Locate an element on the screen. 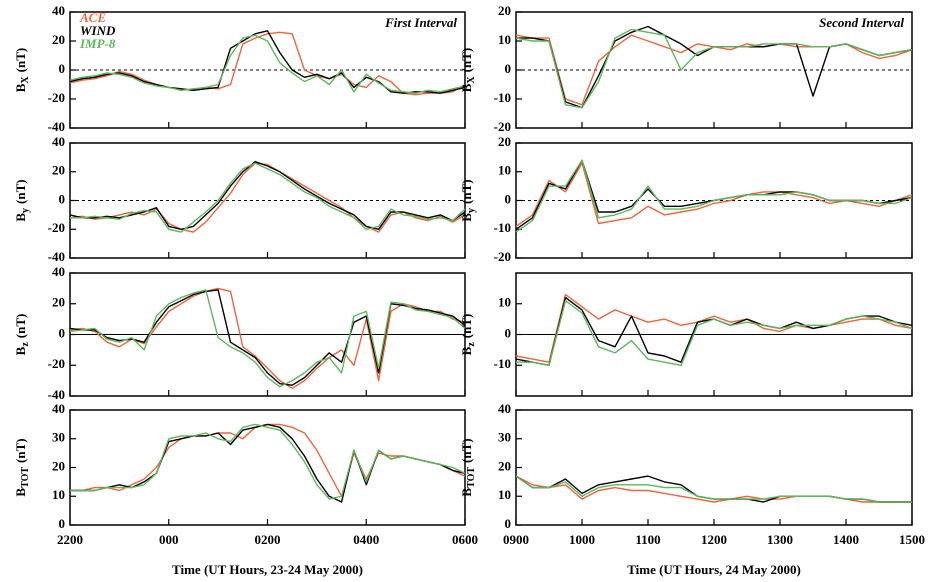 This screenshot has height=582, width=936. x-axis-label: Time (UT Hours, 24 May 2000) is located at coordinates (714, 569).